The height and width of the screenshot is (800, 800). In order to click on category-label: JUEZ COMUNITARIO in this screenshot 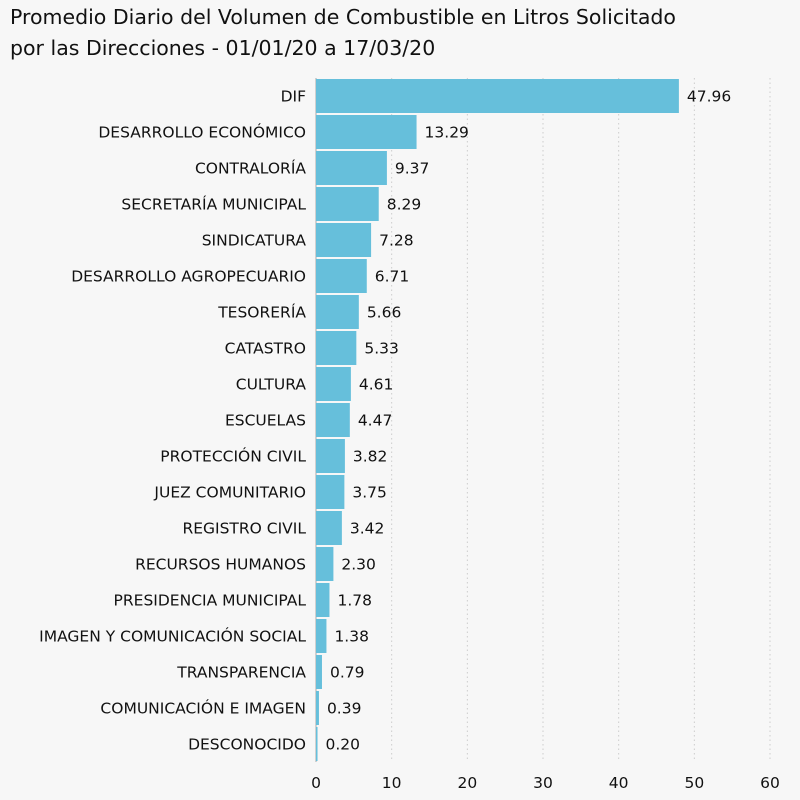, I will do `click(229, 493)`.